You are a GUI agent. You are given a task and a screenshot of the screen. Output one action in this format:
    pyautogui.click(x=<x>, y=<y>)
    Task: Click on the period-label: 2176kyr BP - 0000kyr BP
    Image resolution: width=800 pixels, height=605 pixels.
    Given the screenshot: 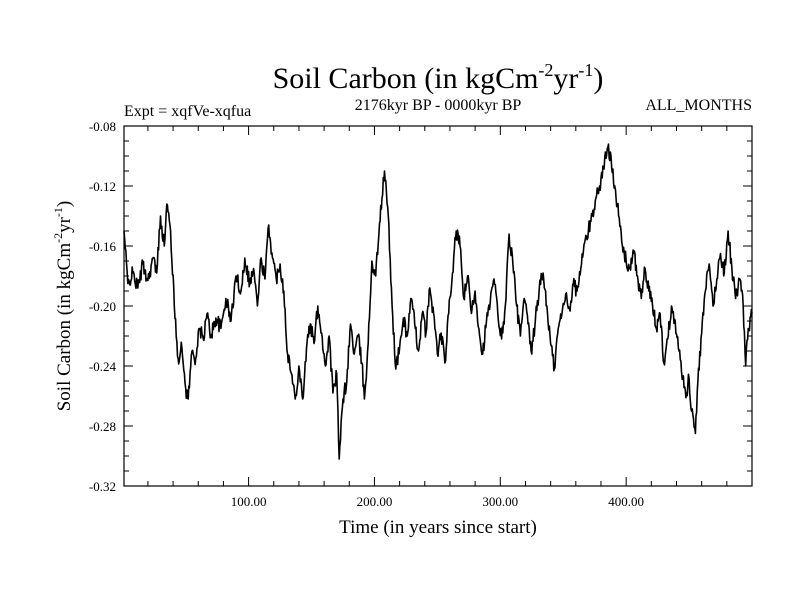 What is the action you would take?
    pyautogui.click(x=438, y=105)
    